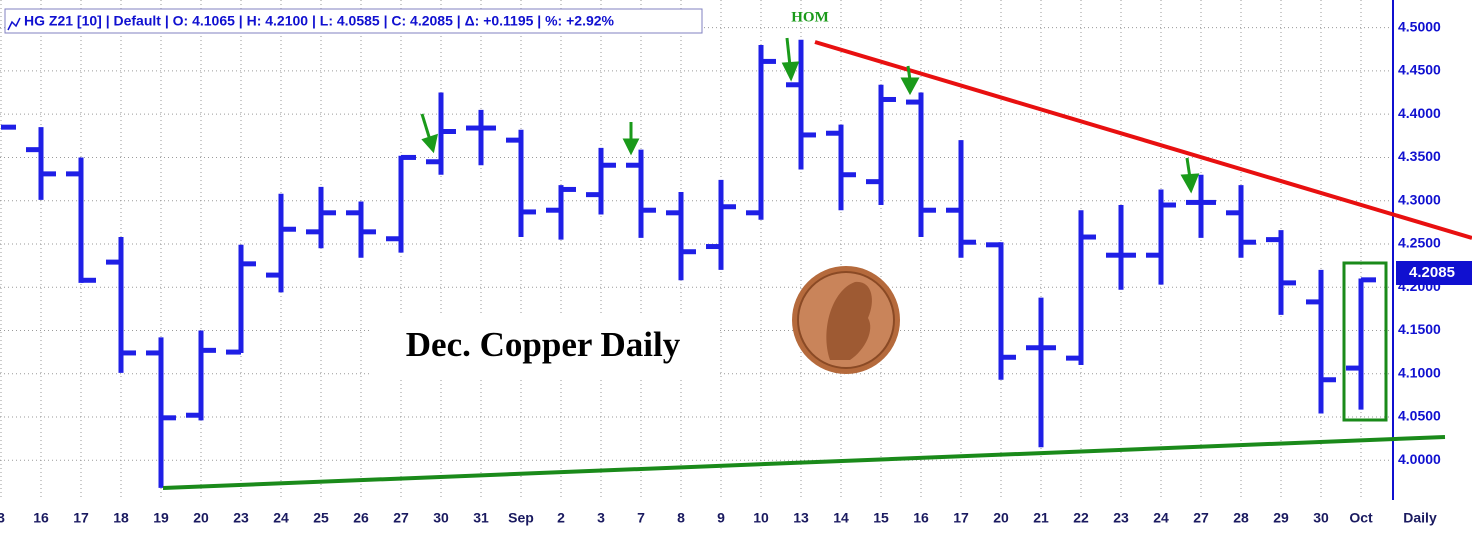 The height and width of the screenshot is (534, 1472). Describe the element at coordinates (1419, 113) in the screenshot. I see `y-tick-label: 4.4000` at that location.